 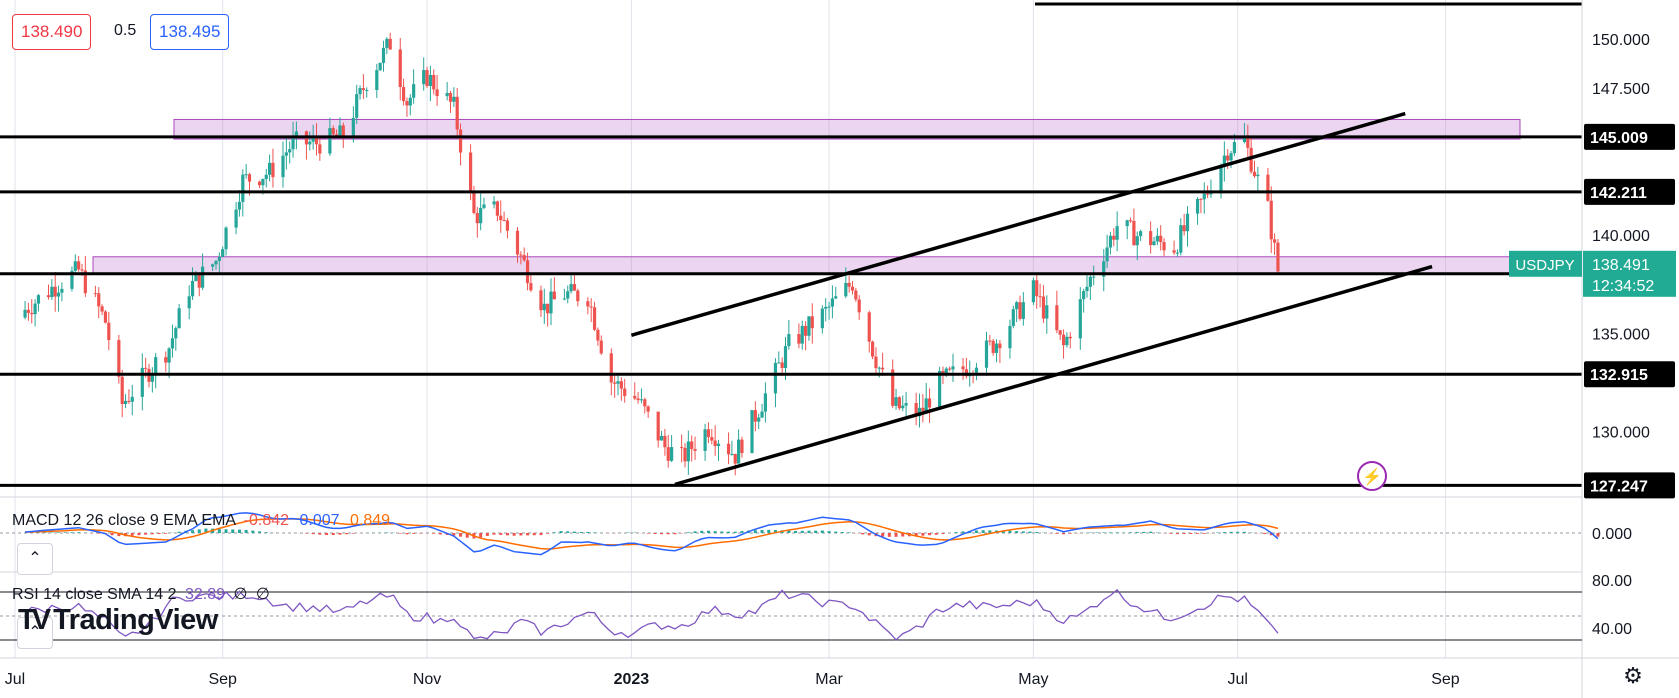 I want to click on rsi-collapse-button: ⌃, so click(x=35, y=633).